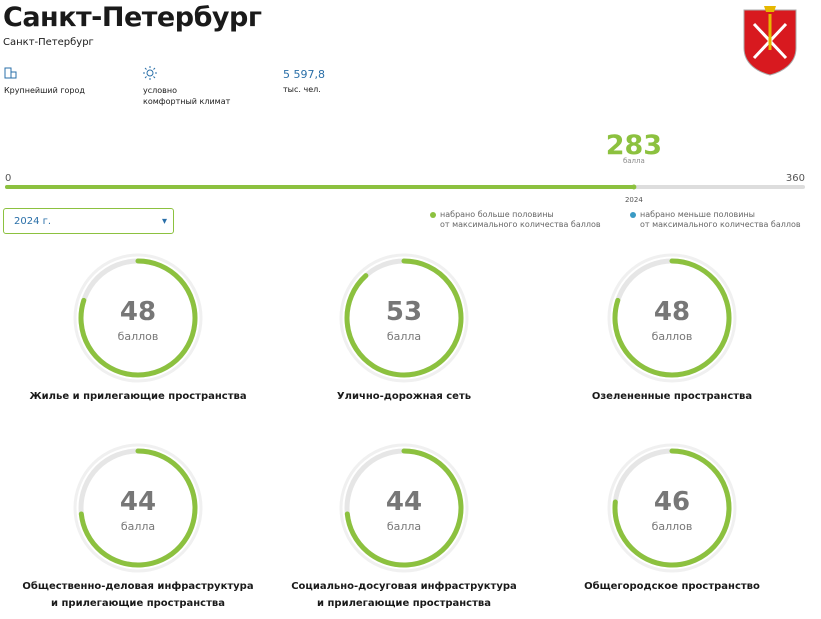 The height and width of the screenshot is (619, 821). I want to click on indicator-name: Общегородское пространство, so click(672, 586).